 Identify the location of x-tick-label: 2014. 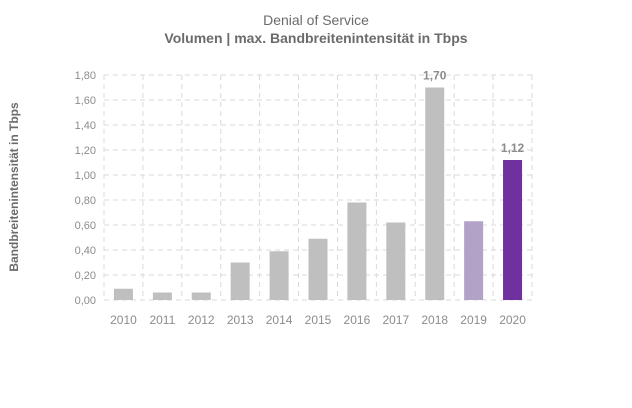
(279, 320).